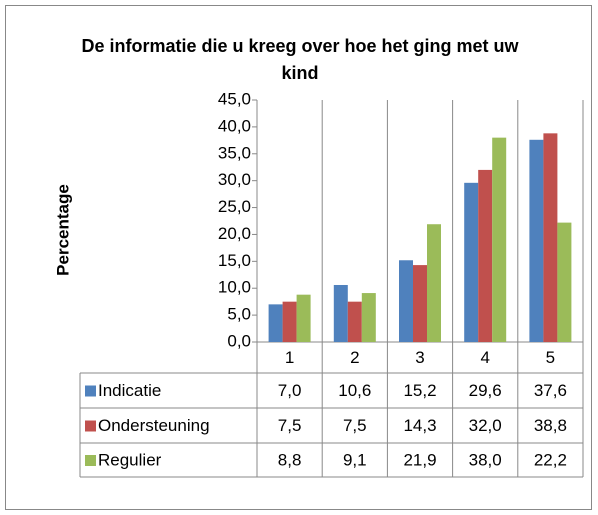  What do you see at coordinates (354, 357) in the screenshot?
I see `x-tick-label: 2` at bounding box center [354, 357].